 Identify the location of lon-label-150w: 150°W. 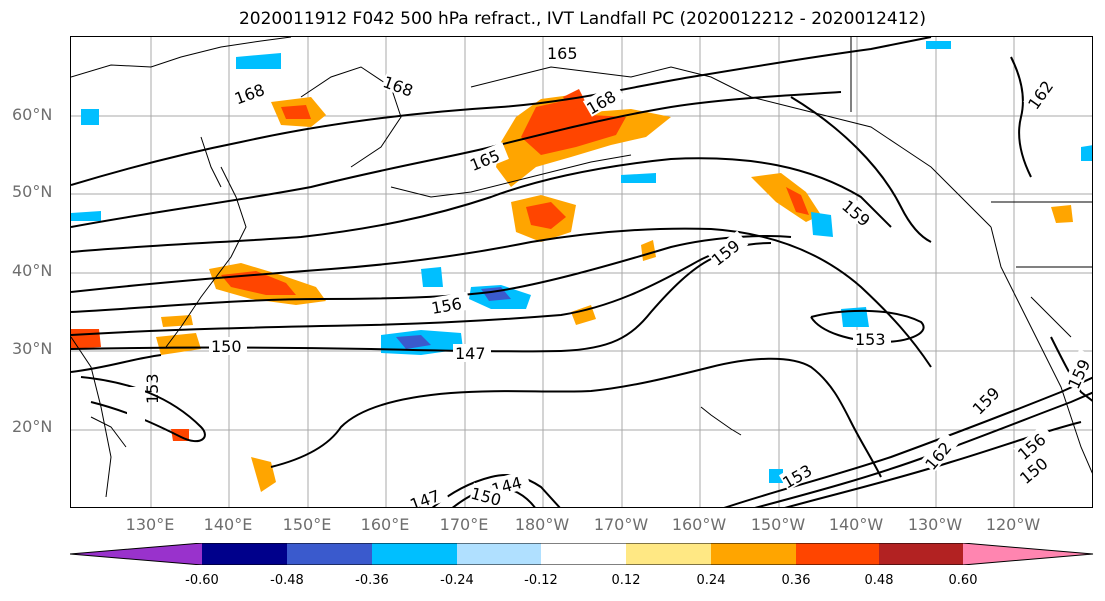
(778, 524).